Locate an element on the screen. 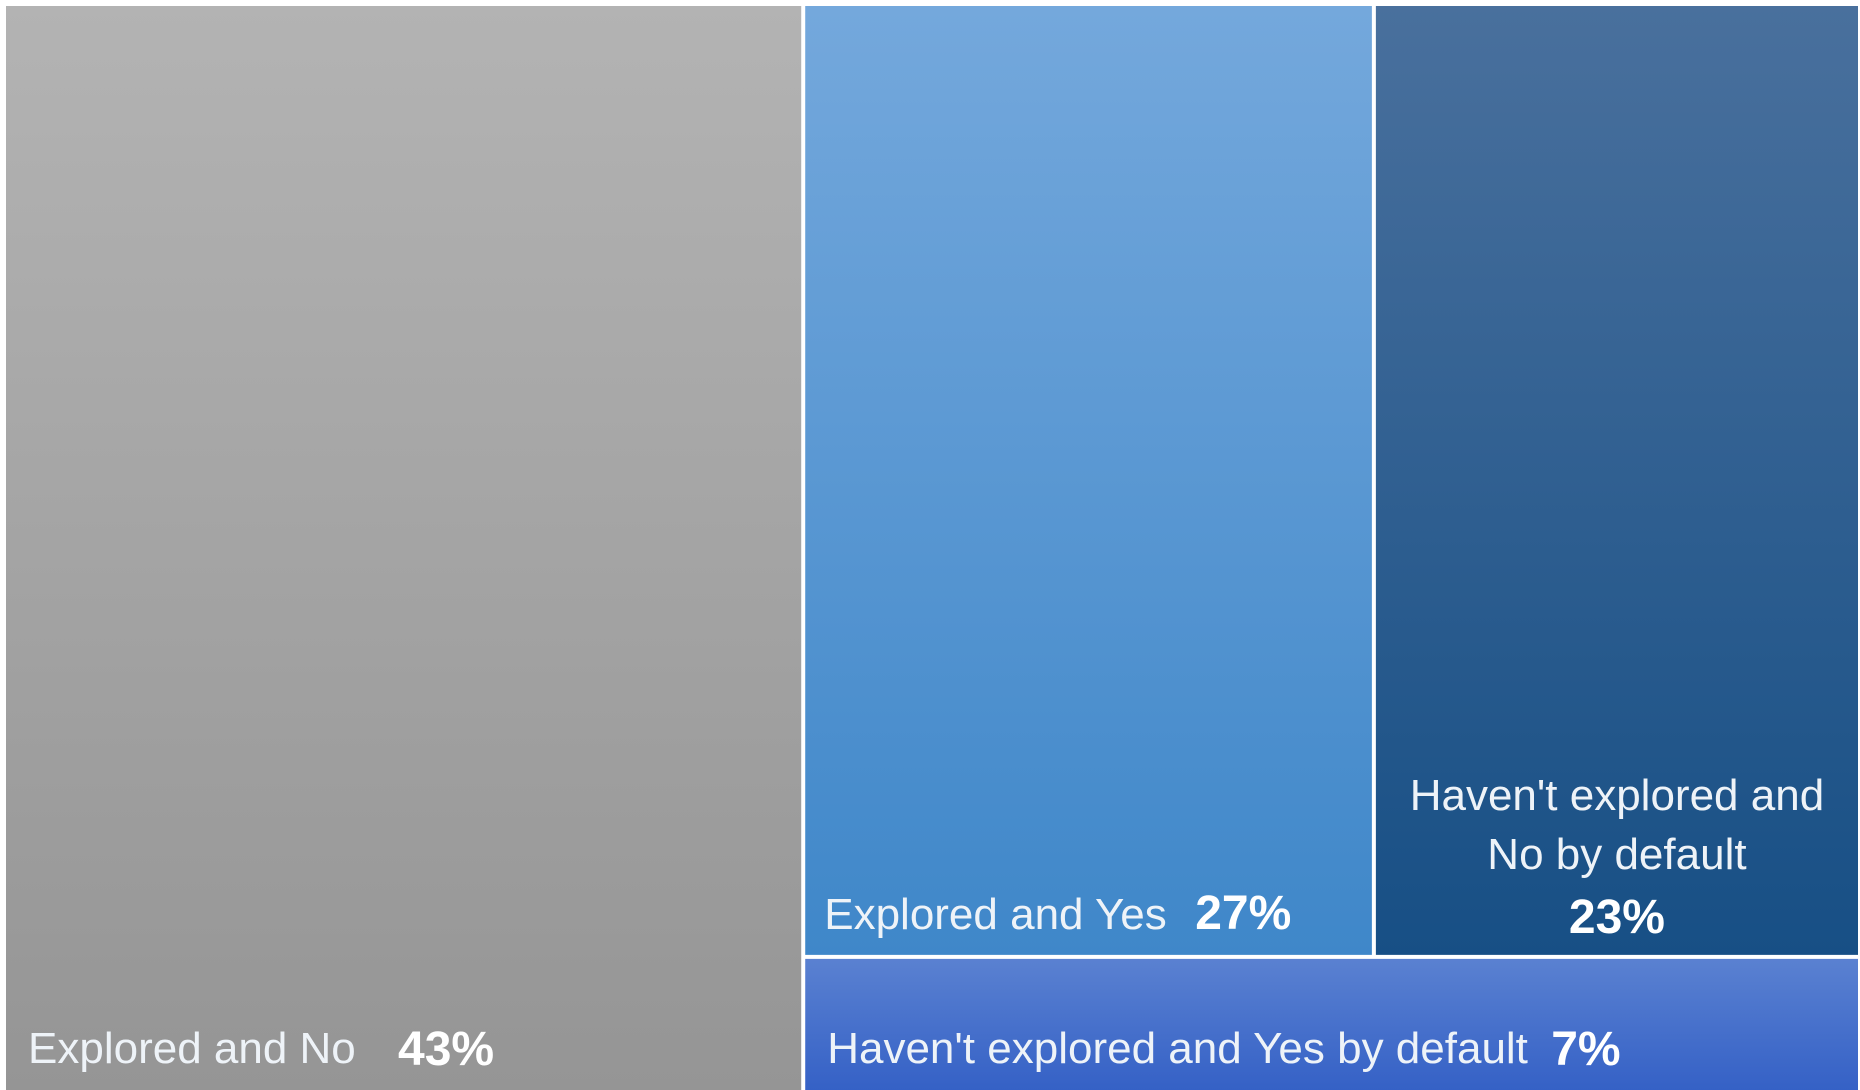 The width and height of the screenshot is (1860, 1090). treemap-tile-haven-t-explored-and-yes-by-default is located at coordinates (1331, 1024).